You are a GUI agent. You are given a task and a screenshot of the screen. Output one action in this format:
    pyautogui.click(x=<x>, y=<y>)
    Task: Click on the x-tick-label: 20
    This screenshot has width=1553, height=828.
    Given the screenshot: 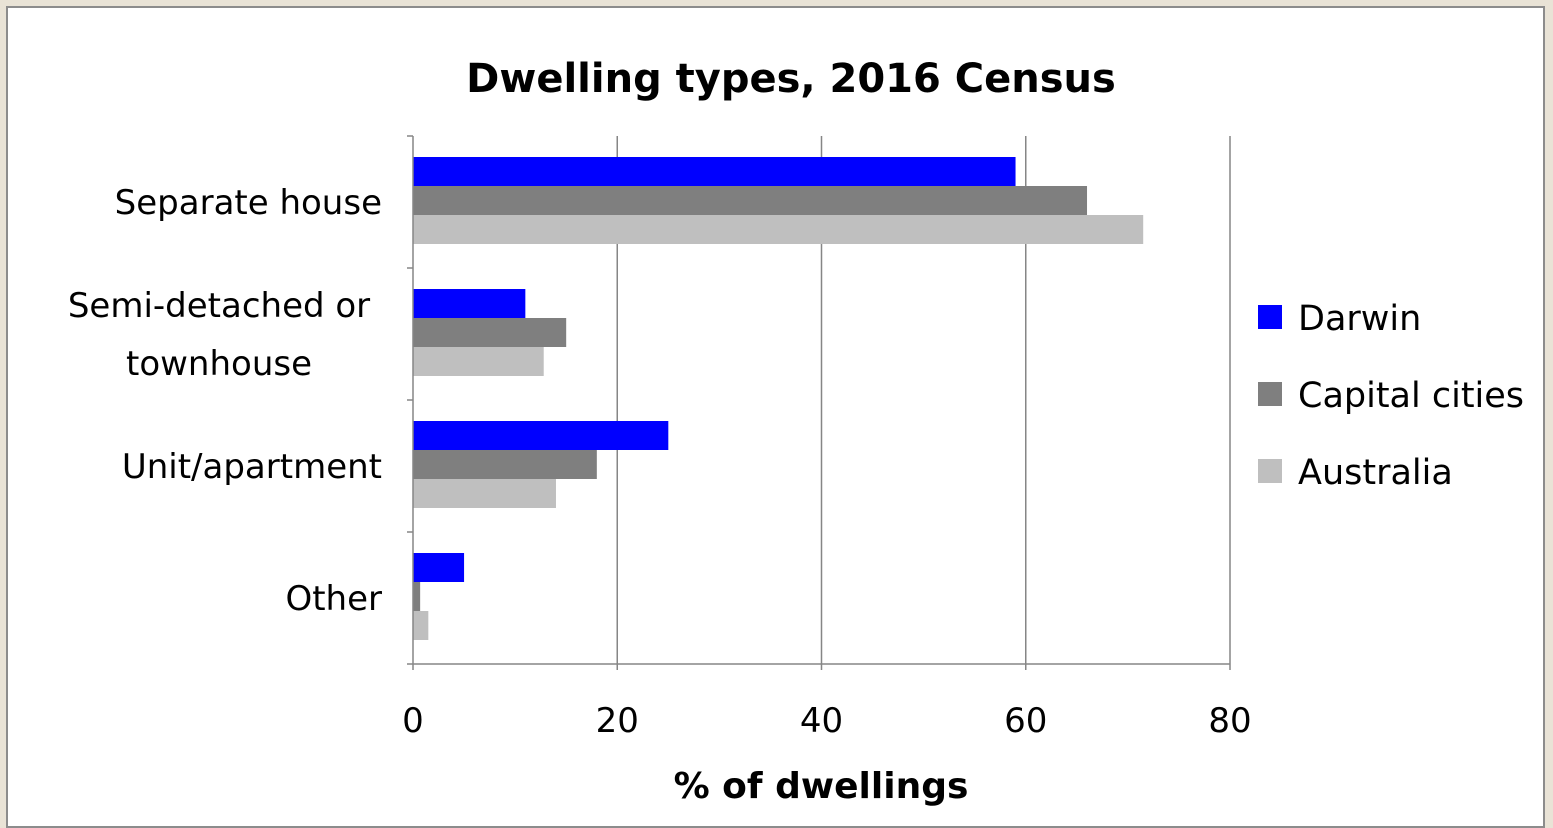 What is the action you would take?
    pyautogui.click(x=617, y=721)
    